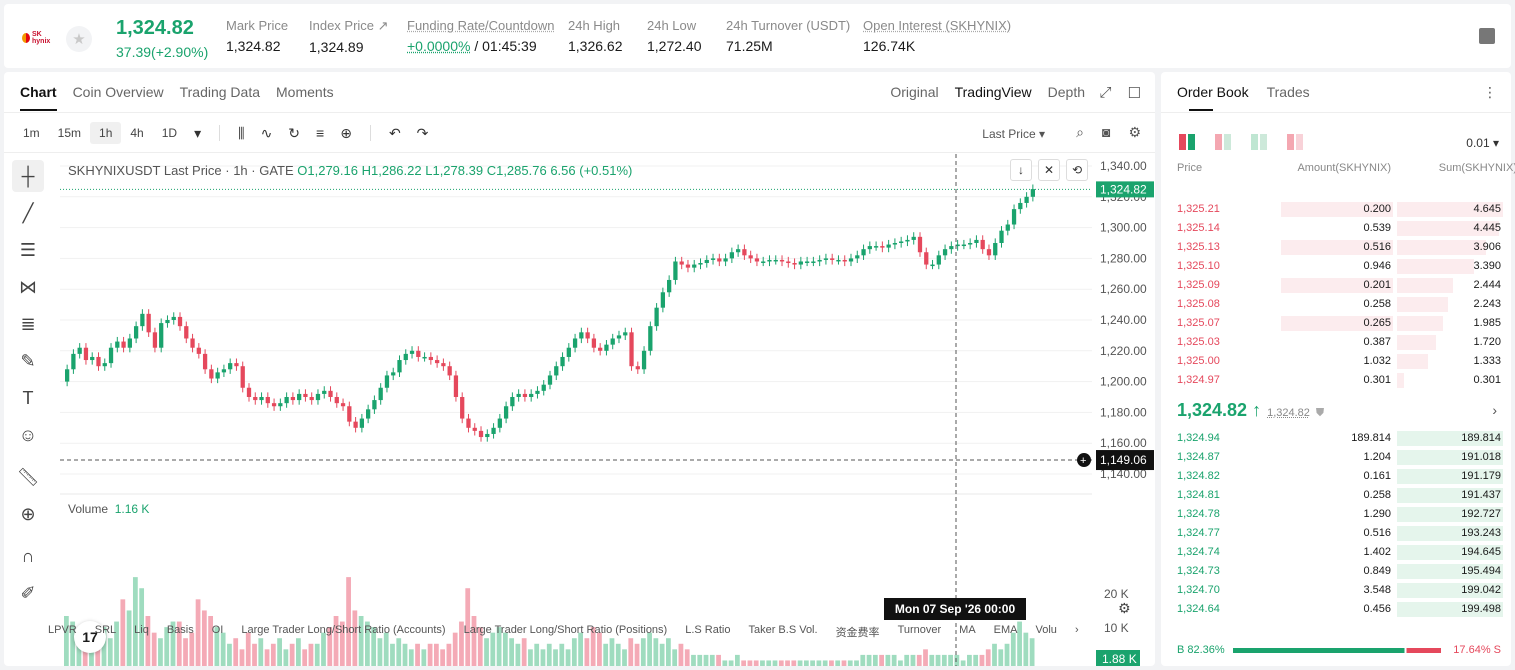  Describe the element at coordinates (1336, 609) in the screenshot. I see `order-book-row: 1,324.64 0.456 199.498` at that location.